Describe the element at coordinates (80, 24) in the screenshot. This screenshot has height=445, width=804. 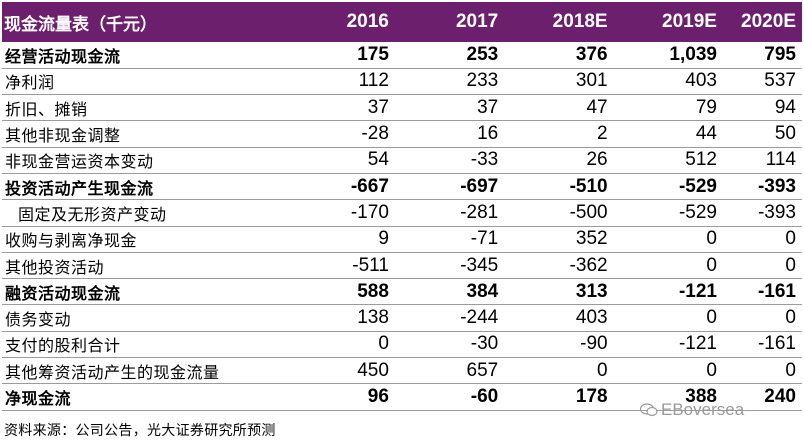
I see `table-title: 现金流量表（千元）` at that location.